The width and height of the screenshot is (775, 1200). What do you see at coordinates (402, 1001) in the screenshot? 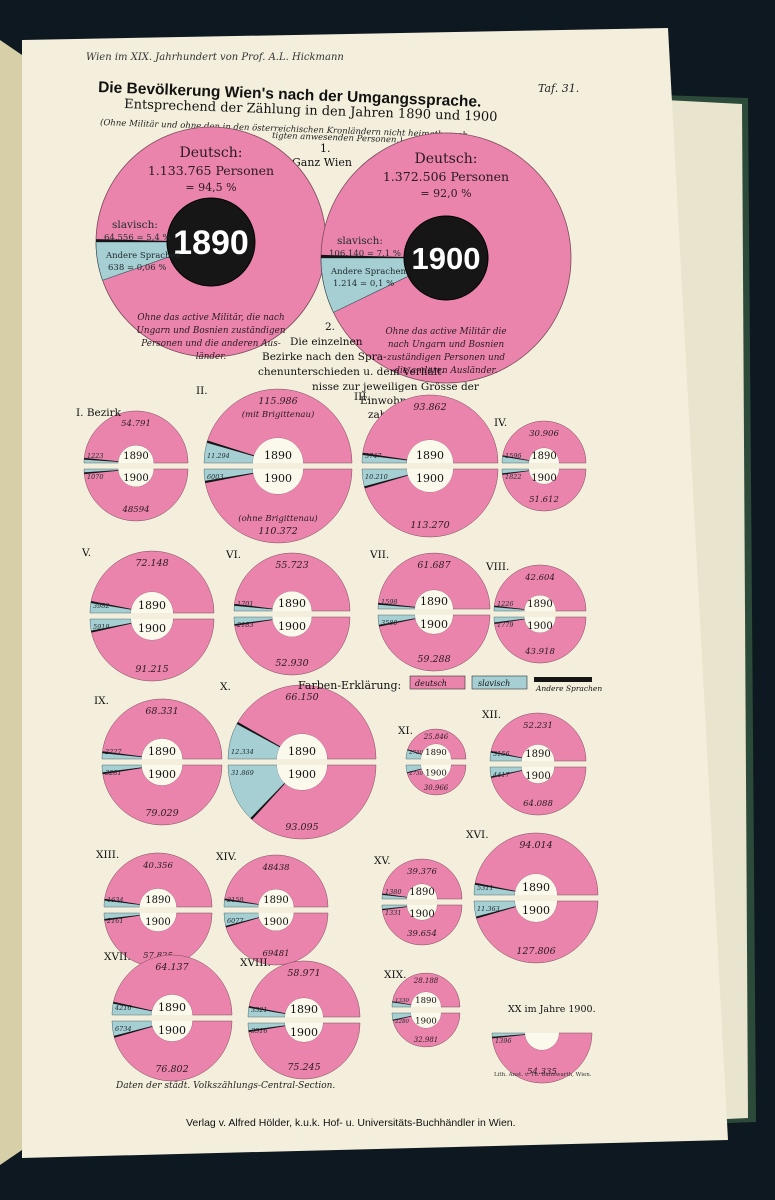
I see `slavisch-label-1890: 1330` at bounding box center [402, 1001].